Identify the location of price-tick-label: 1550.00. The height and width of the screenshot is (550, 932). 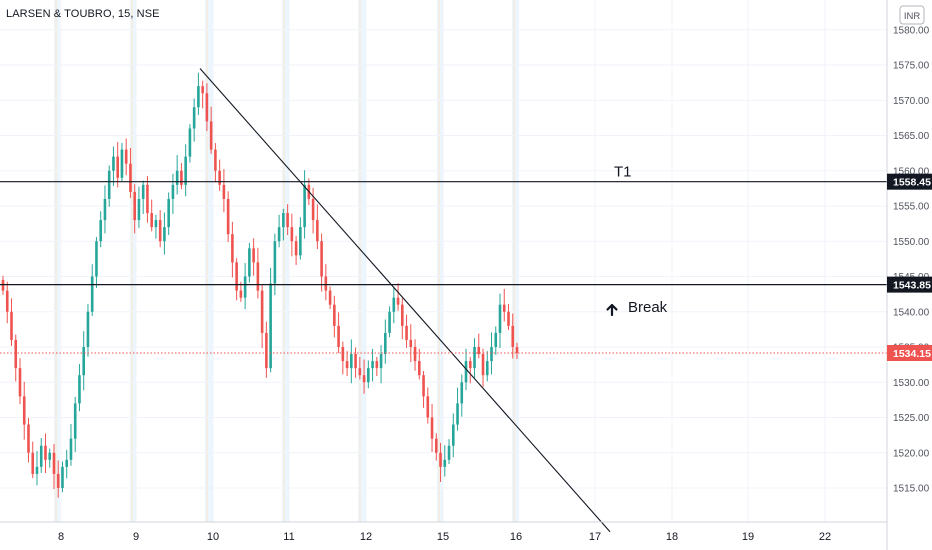
(911, 242).